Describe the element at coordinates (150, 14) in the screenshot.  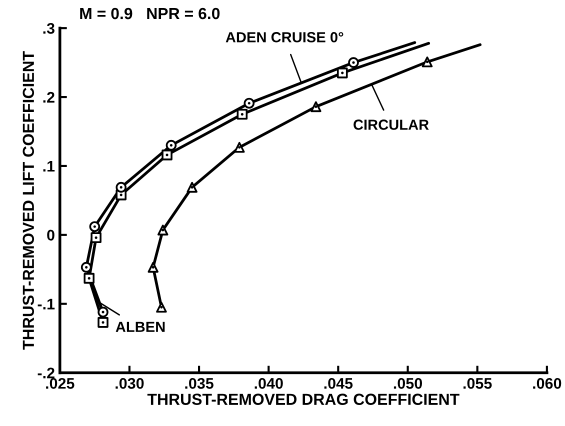
I see `chart-title: M = 0.9 NPR = 6.0` at that location.